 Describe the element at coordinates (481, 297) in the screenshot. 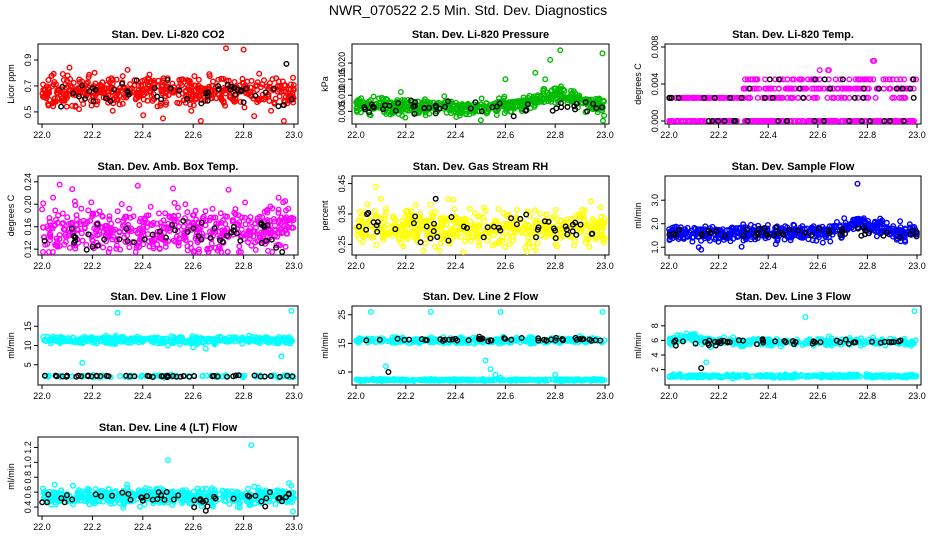

I see `panel-title: Stan. Dev. Line 2 Flow` at that location.